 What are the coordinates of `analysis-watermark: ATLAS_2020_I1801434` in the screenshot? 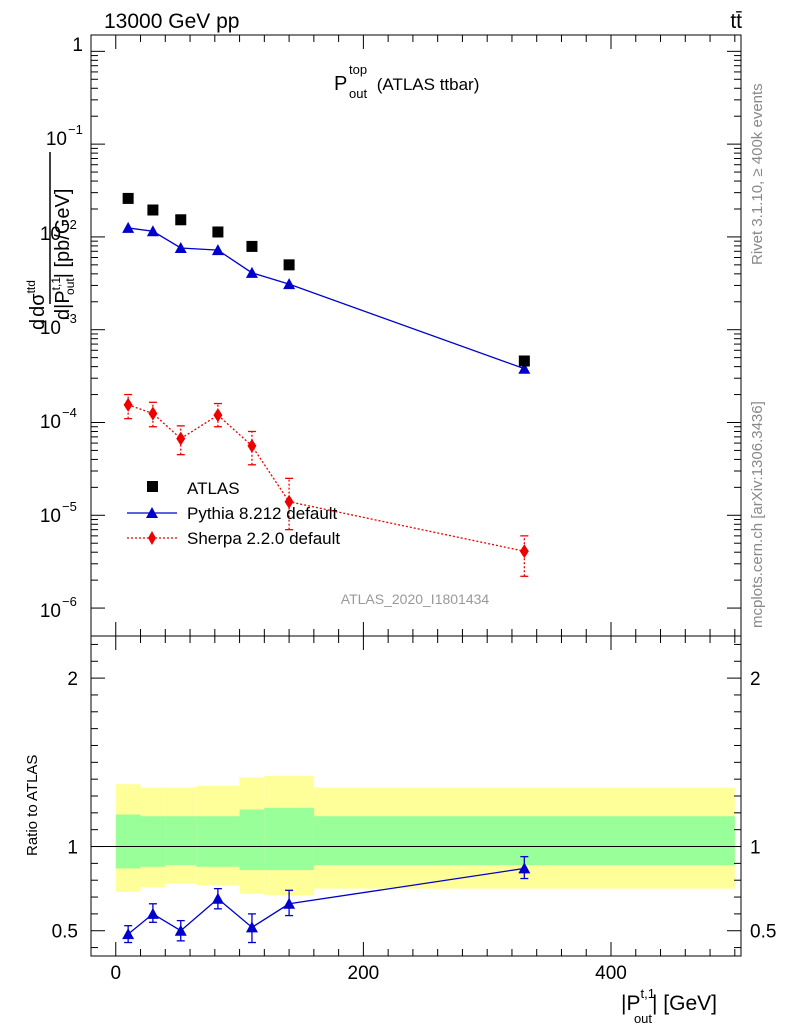 It's located at (415, 599).